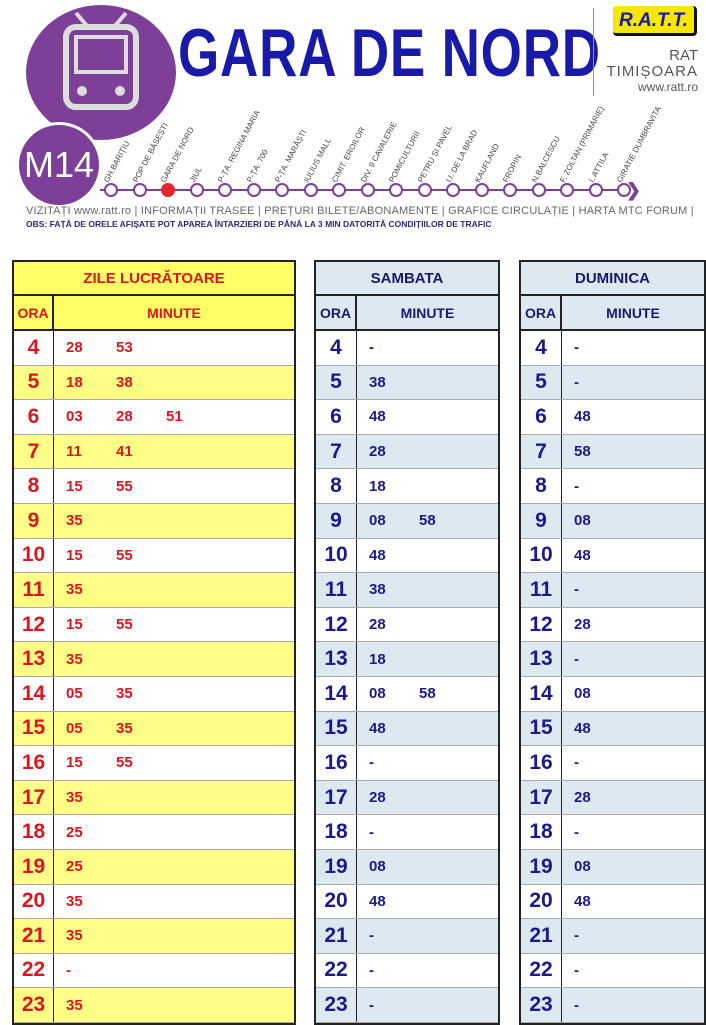  I want to click on table-row: 15 05 35, so click(154, 729).